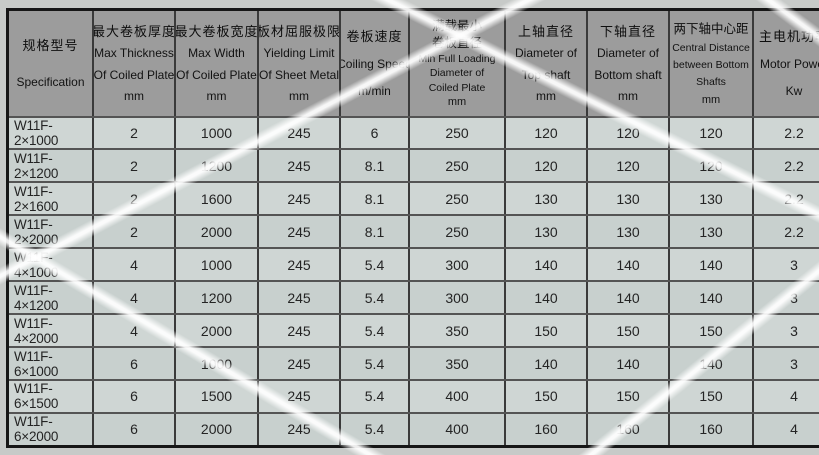 This screenshot has height=455, width=819. What do you see at coordinates (628, 429) in the screenshot?
I see `cell-bottom-shaft: 160` at bounding box center [628, 429].